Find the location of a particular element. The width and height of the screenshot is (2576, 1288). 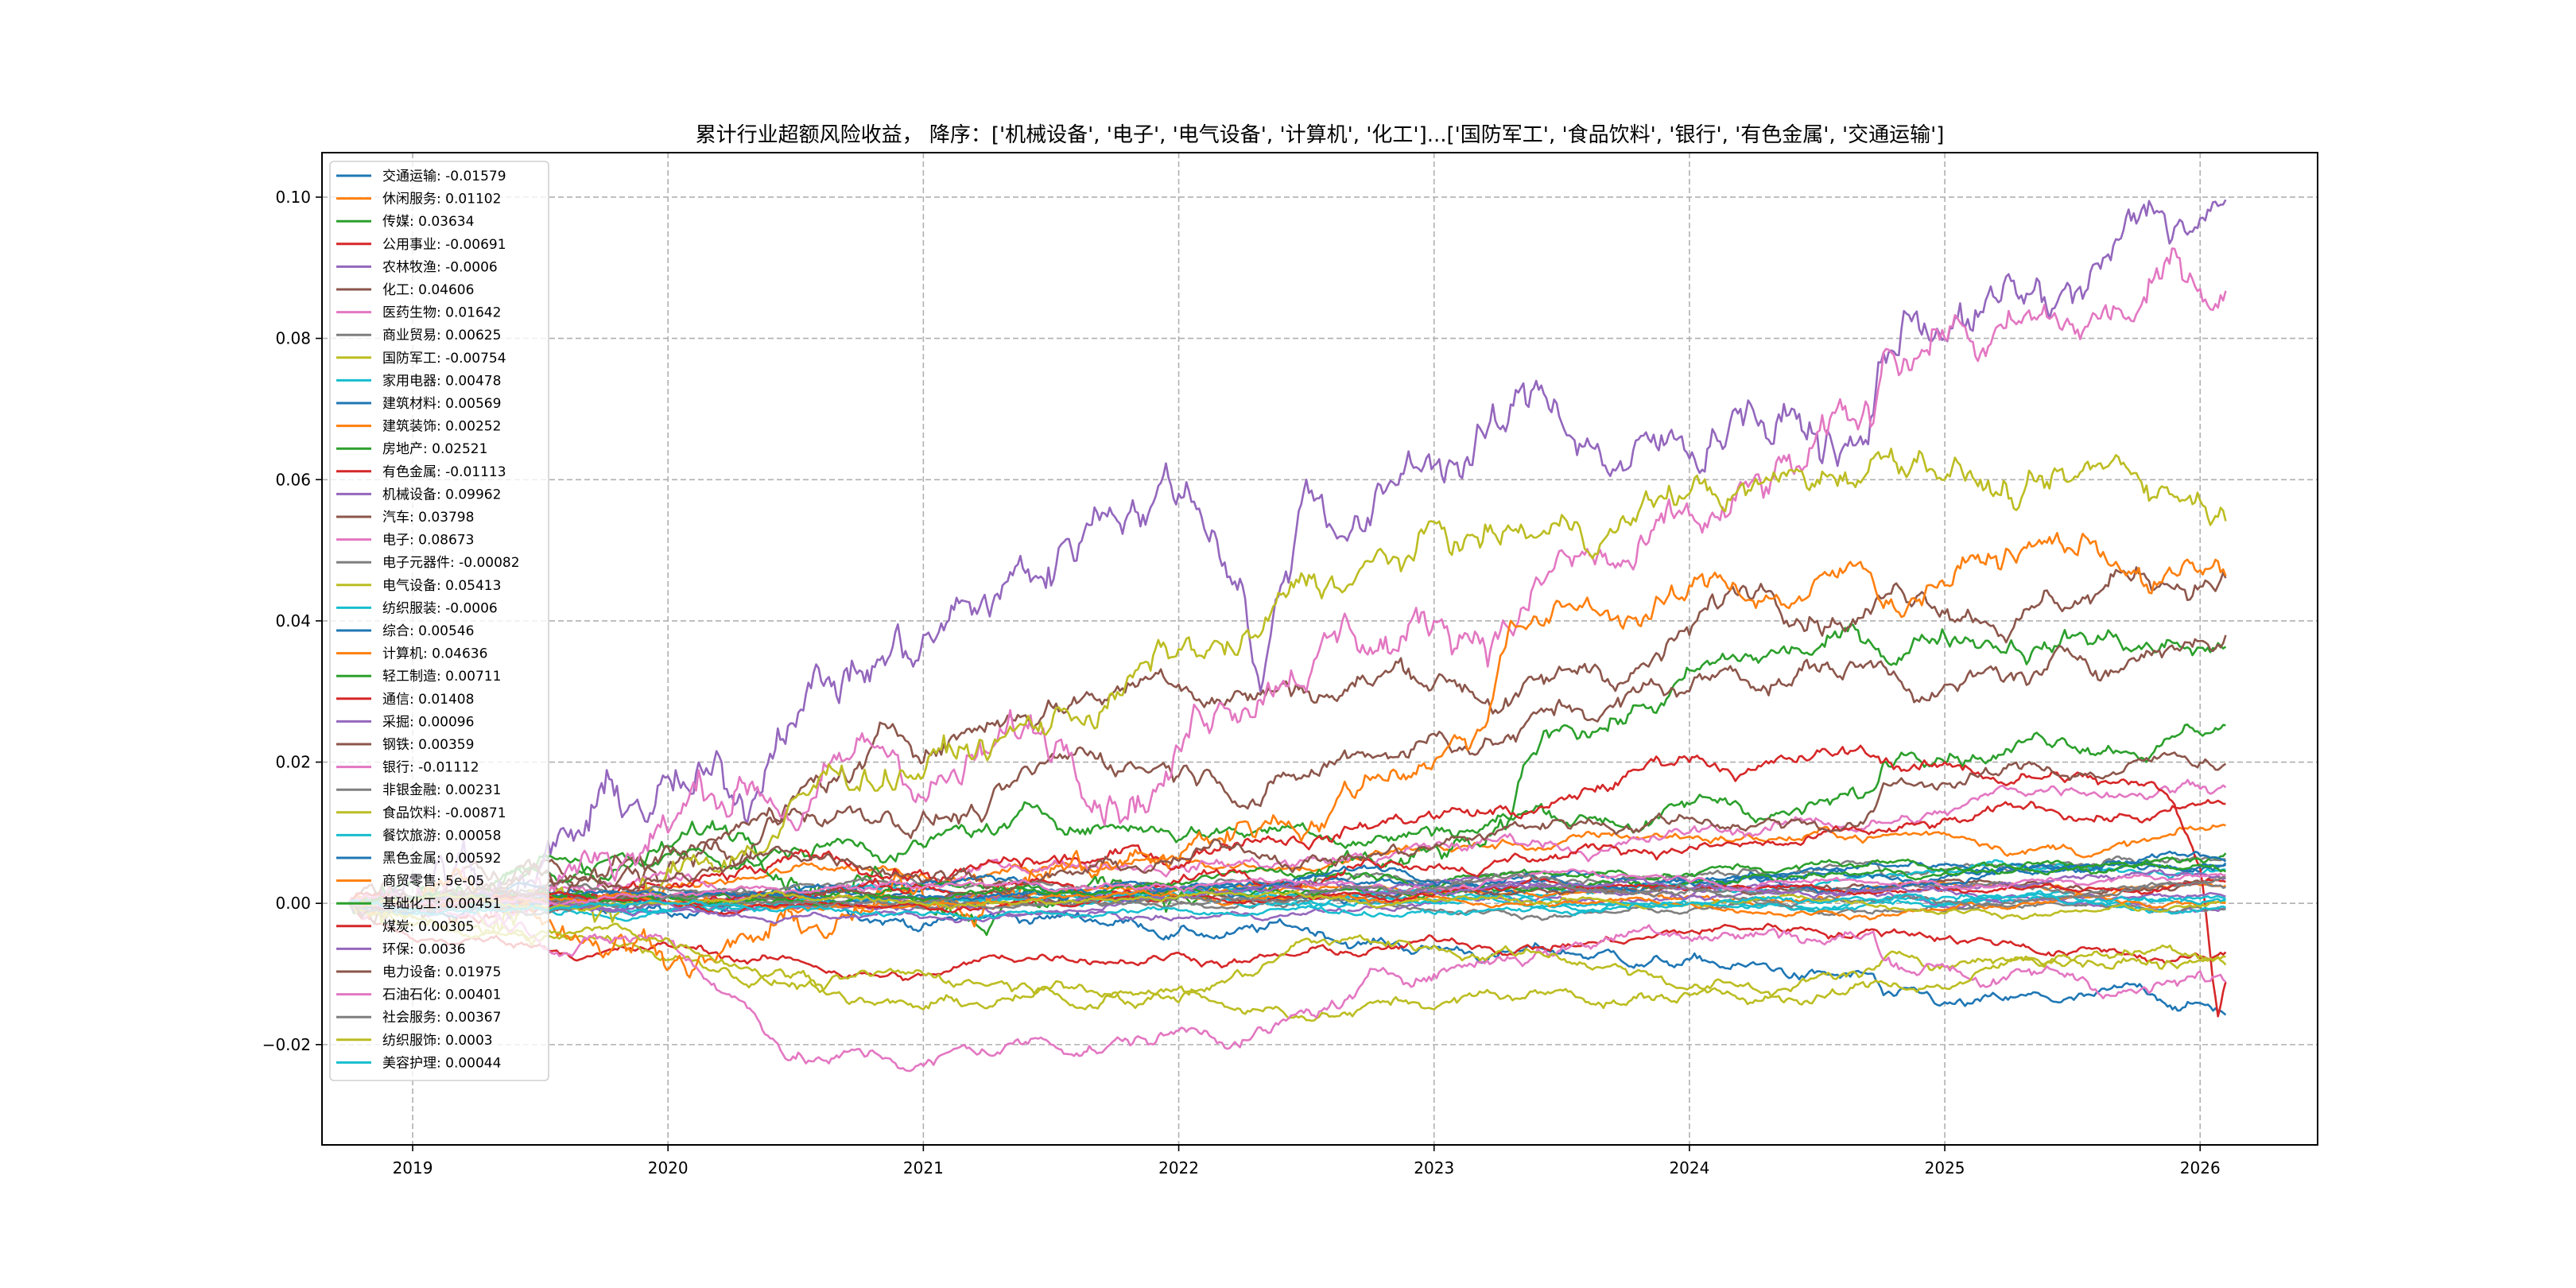

series-line-电力设备 is located at coordinates (1288, 835).